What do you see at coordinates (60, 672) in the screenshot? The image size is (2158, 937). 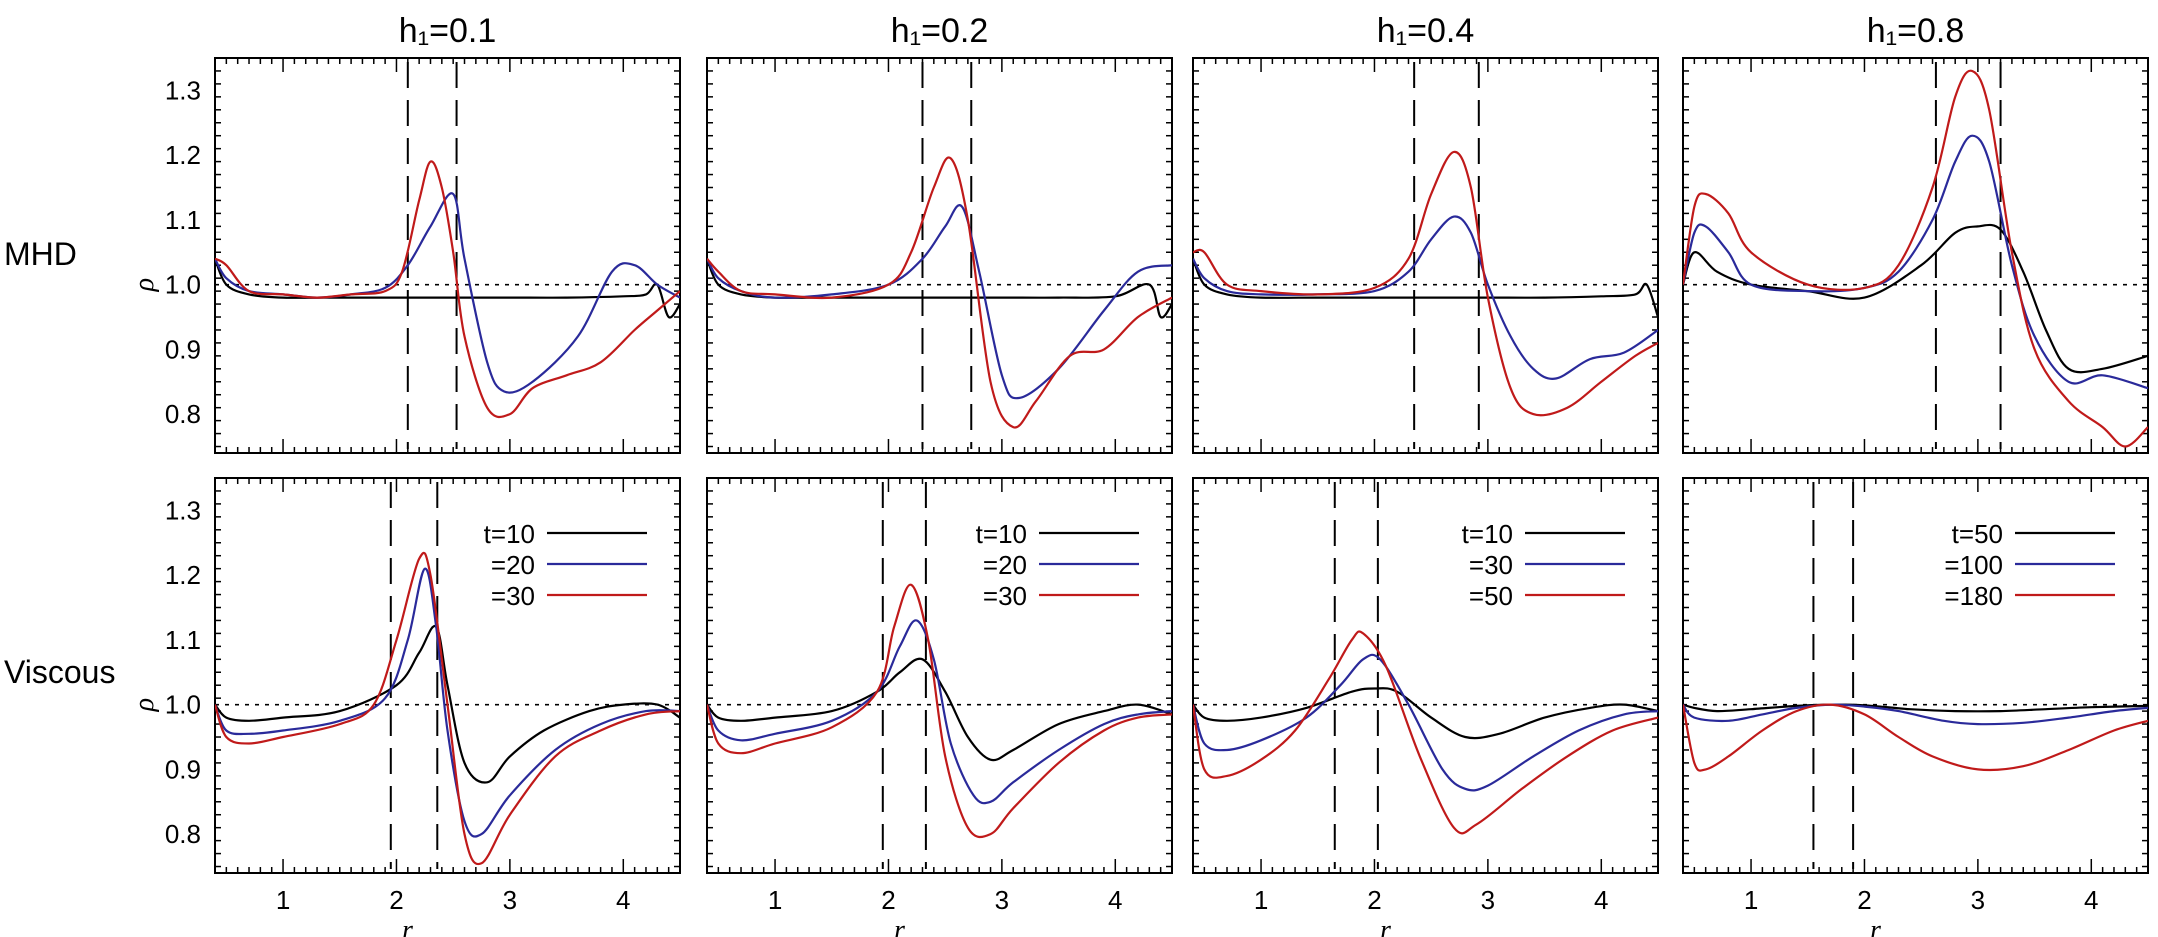 I see `row-label-viscous: Viscous` at bounding box center [60, 672].